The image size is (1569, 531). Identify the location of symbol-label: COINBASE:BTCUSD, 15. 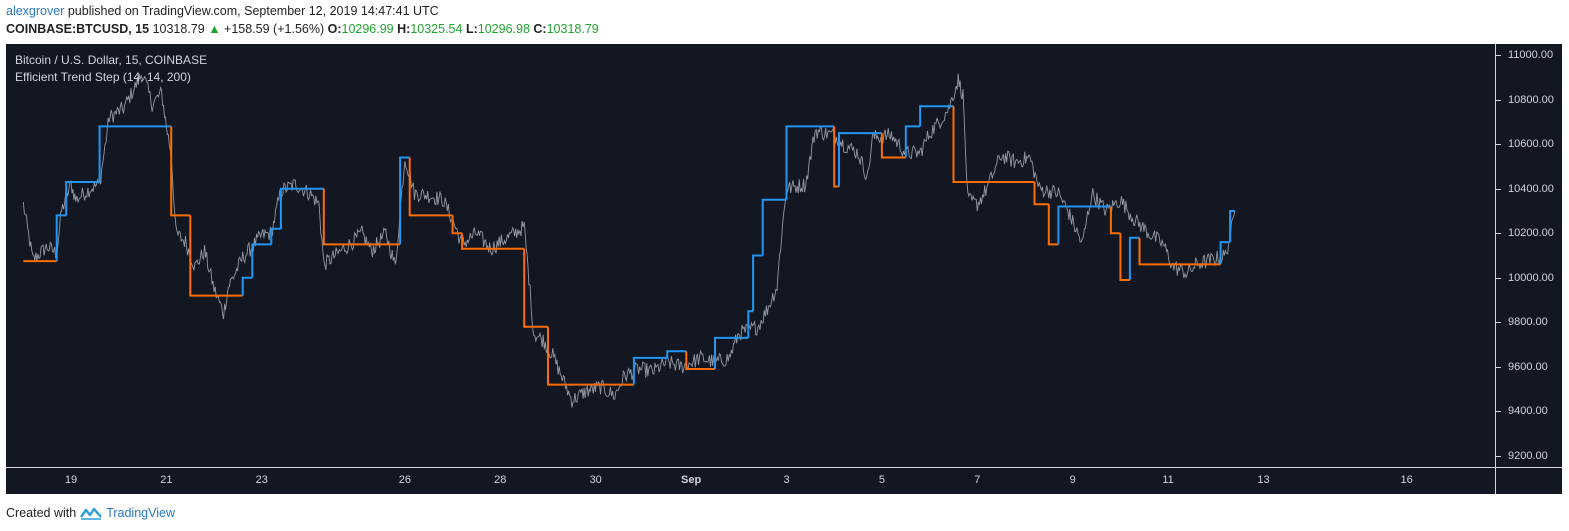
(78, 29).